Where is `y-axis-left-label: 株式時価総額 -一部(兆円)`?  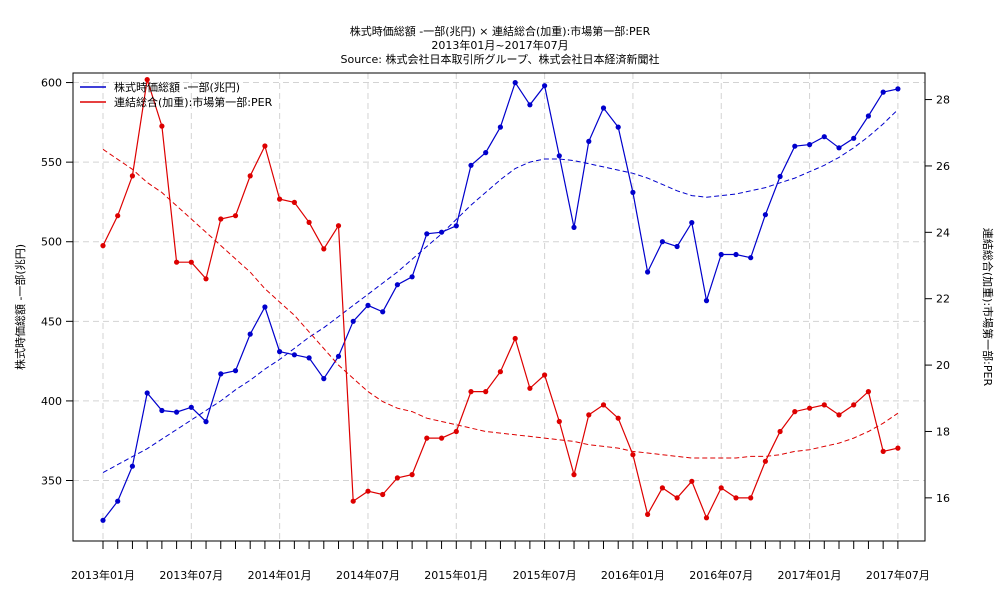 y-axis-left-label: 株式時価総額 -一部(兆円) is located at coordinates (20, 307).